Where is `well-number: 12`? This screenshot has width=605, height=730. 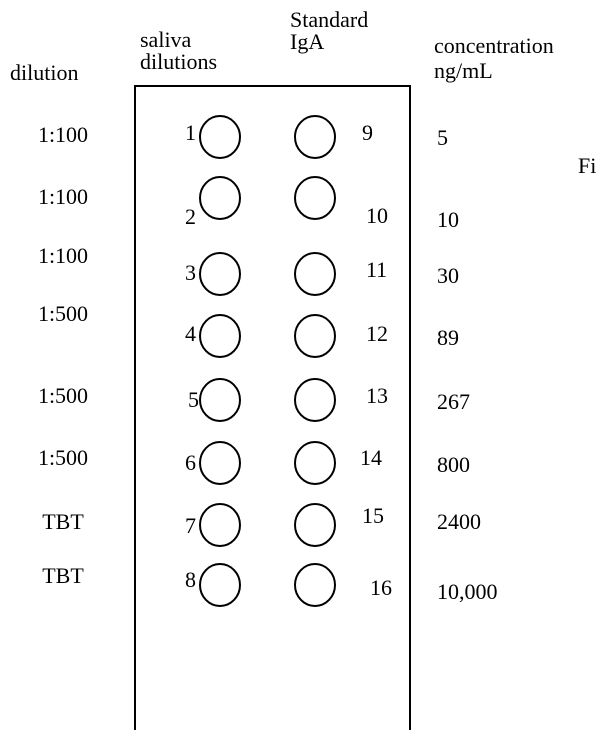
well-number: 12 is located at coordinates (377, 333).